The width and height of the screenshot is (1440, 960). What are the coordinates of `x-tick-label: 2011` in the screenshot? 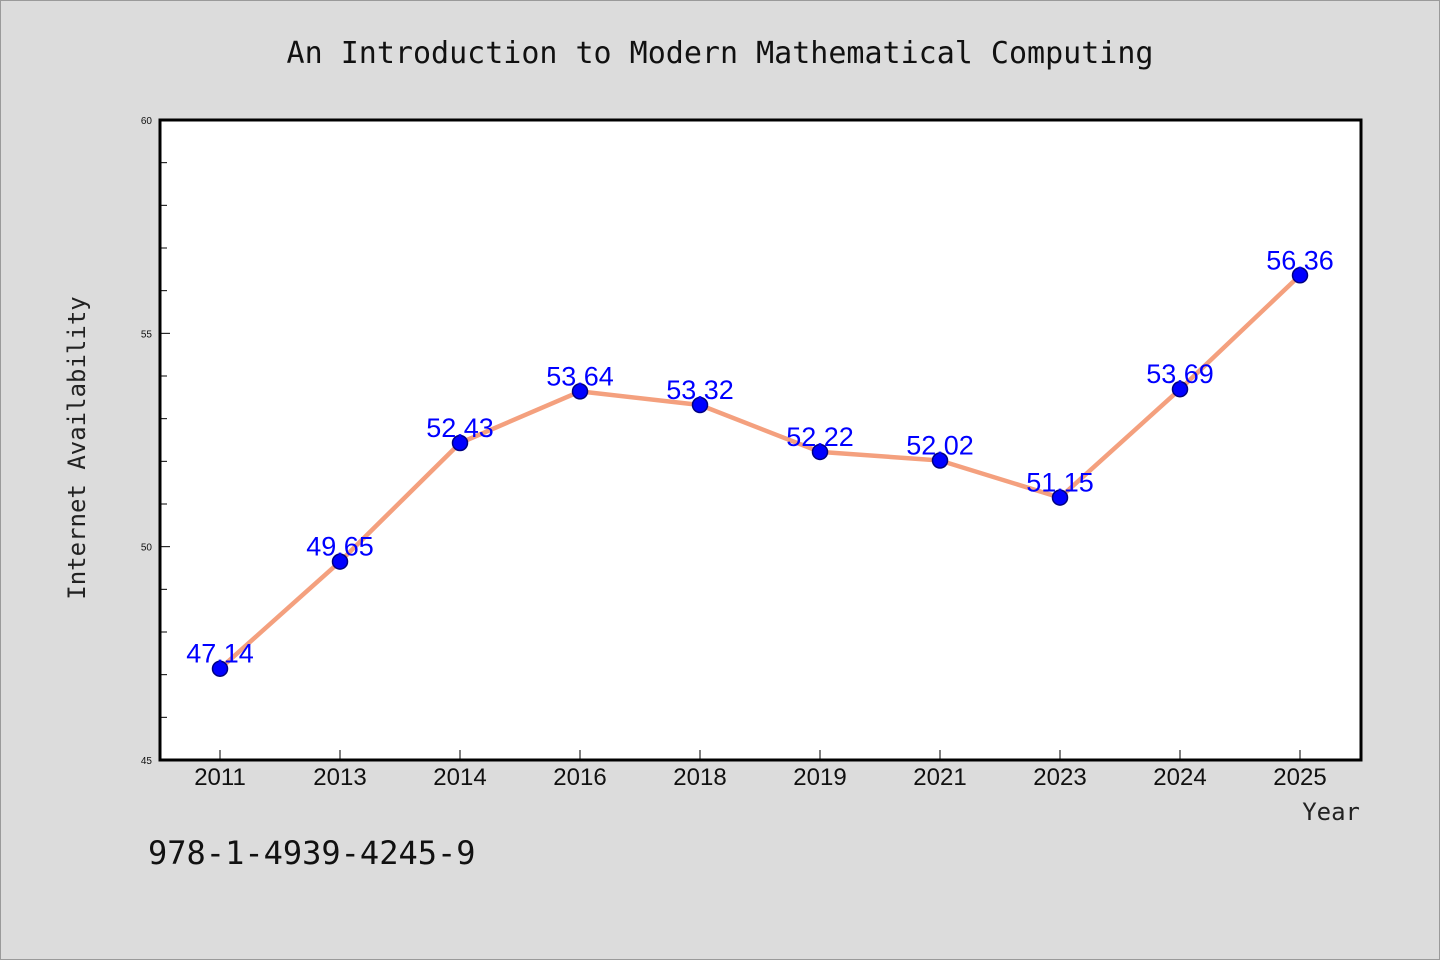 It's located at (220, 777).